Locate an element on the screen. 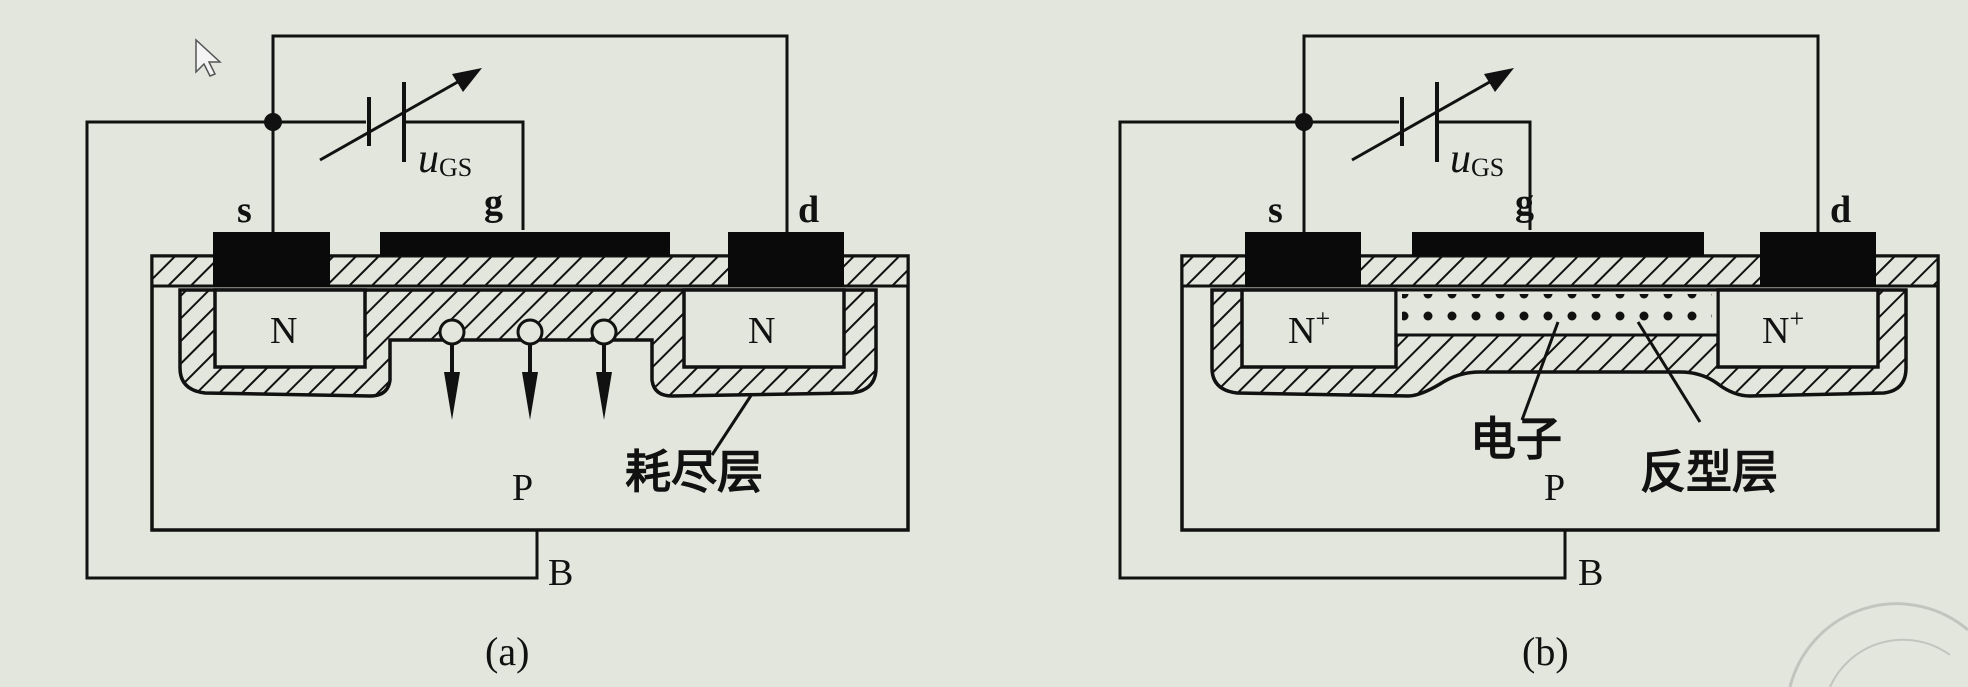 The height and width of the screenshot is (687, 1968). electron-label: 电子 is located at coordinates (1516, 439).